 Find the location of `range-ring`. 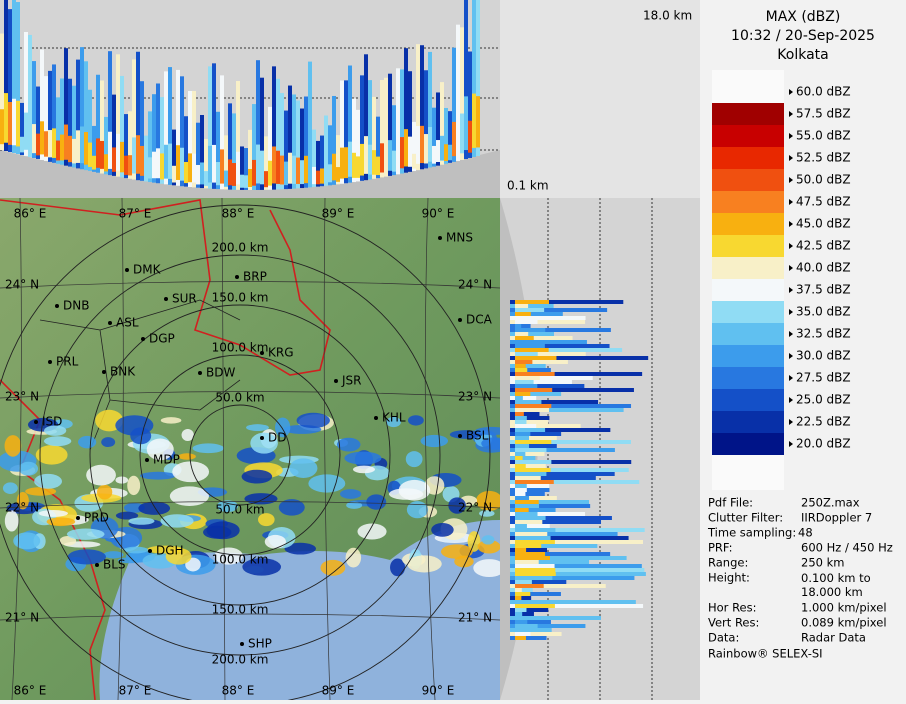

range-ring is located at coordinates (240, 455).